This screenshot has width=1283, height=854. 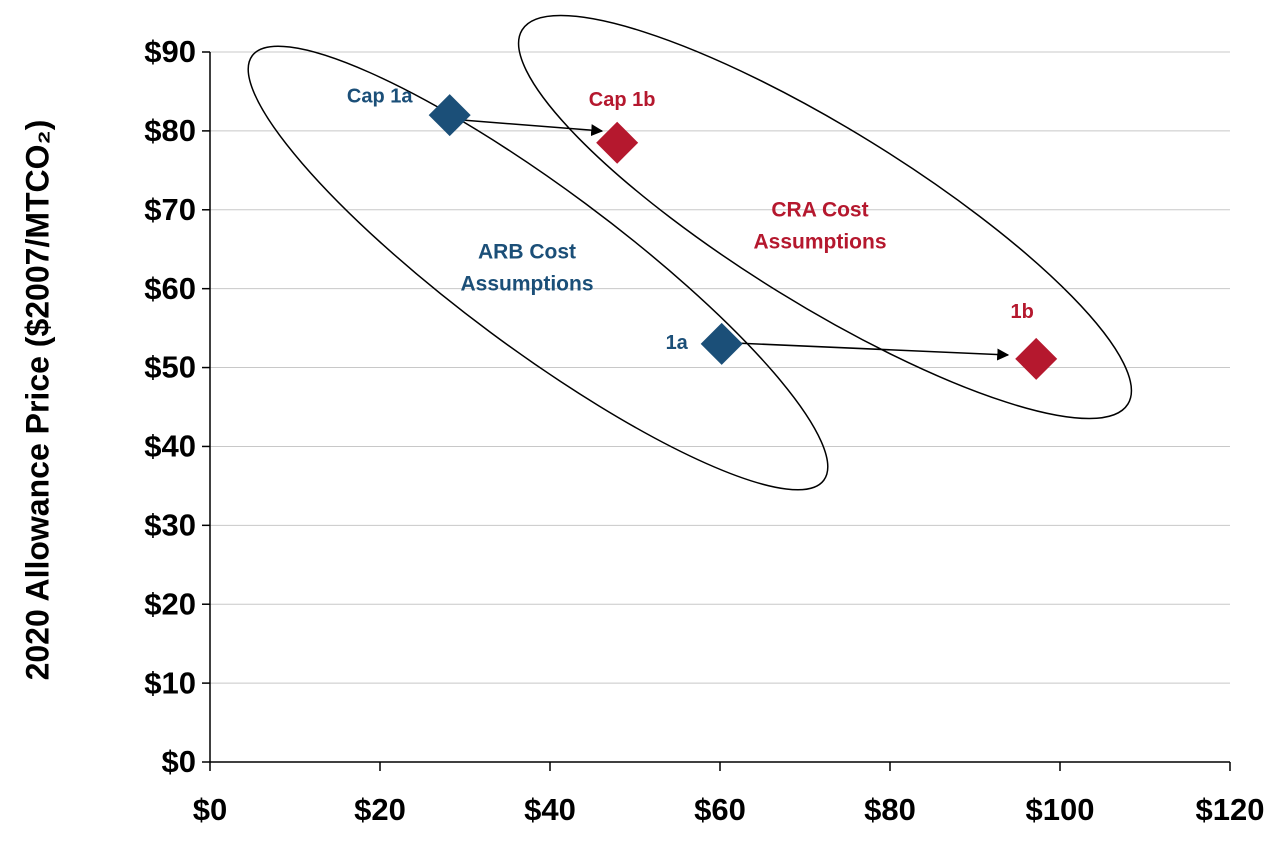 What do you see at coordinates (170, 446) in the screenshot?
I see `y-tick-label: $40` at bounding box center [170, 446].